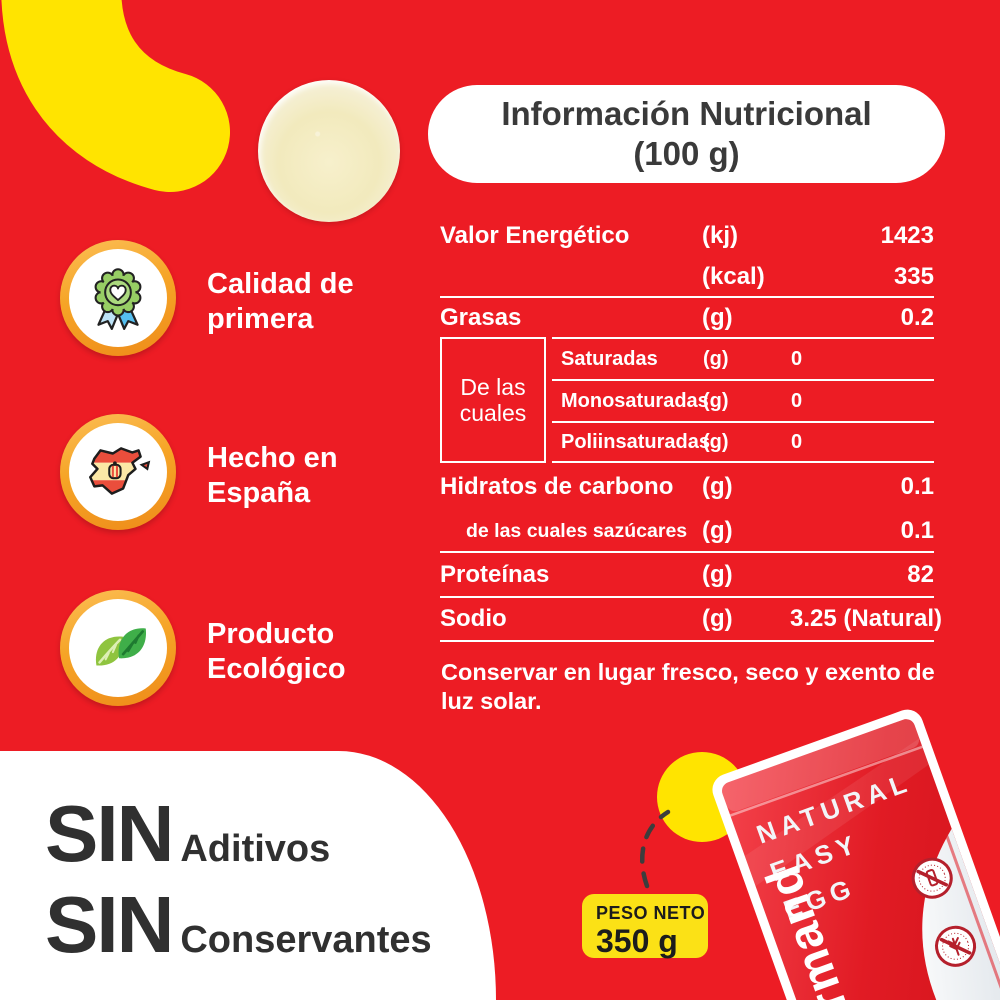 The image size is (1000, 1000). What do you see at coordinates (917, 317) in the screenshot?
I see `row-value: 0.2` at bounding box center [917, 317].